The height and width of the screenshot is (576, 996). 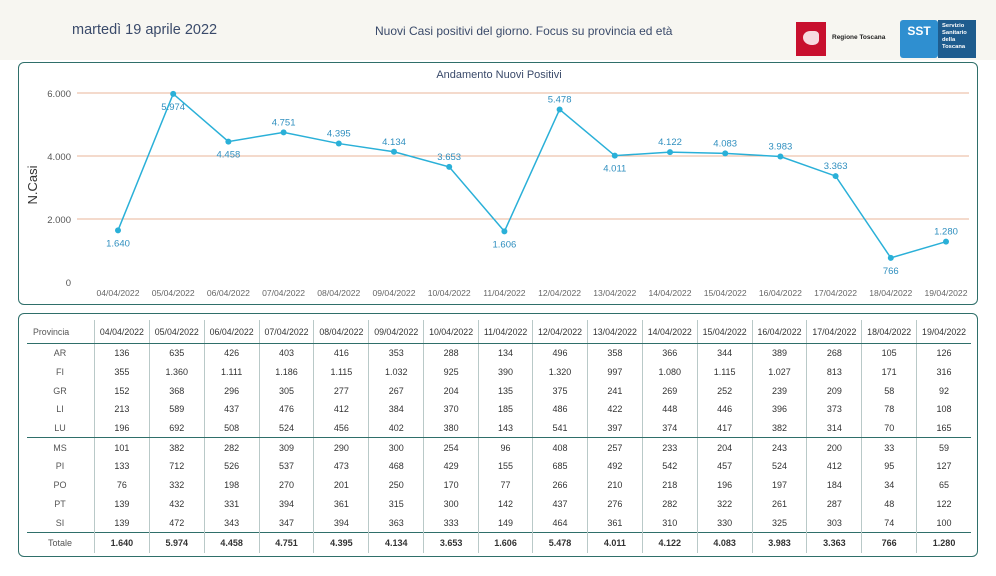 What do you see at coordinates (396, 353) in the screenshot?
I see `table-cell: 353` at bounding box center [396, 353].